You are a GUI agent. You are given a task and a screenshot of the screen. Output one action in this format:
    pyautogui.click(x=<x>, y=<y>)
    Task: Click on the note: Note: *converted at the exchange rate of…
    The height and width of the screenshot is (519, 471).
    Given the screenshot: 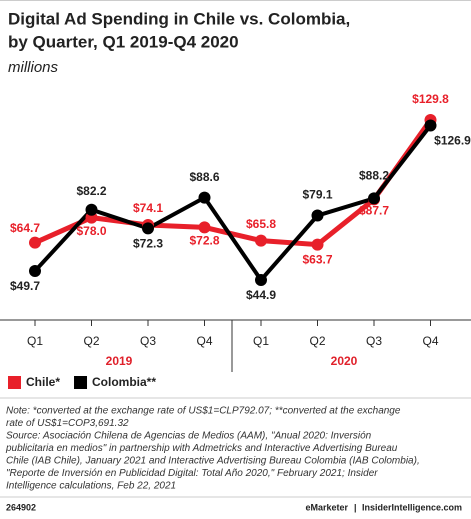 What is the action you would take?
    pyautogui.click(x=203, y=411)
    